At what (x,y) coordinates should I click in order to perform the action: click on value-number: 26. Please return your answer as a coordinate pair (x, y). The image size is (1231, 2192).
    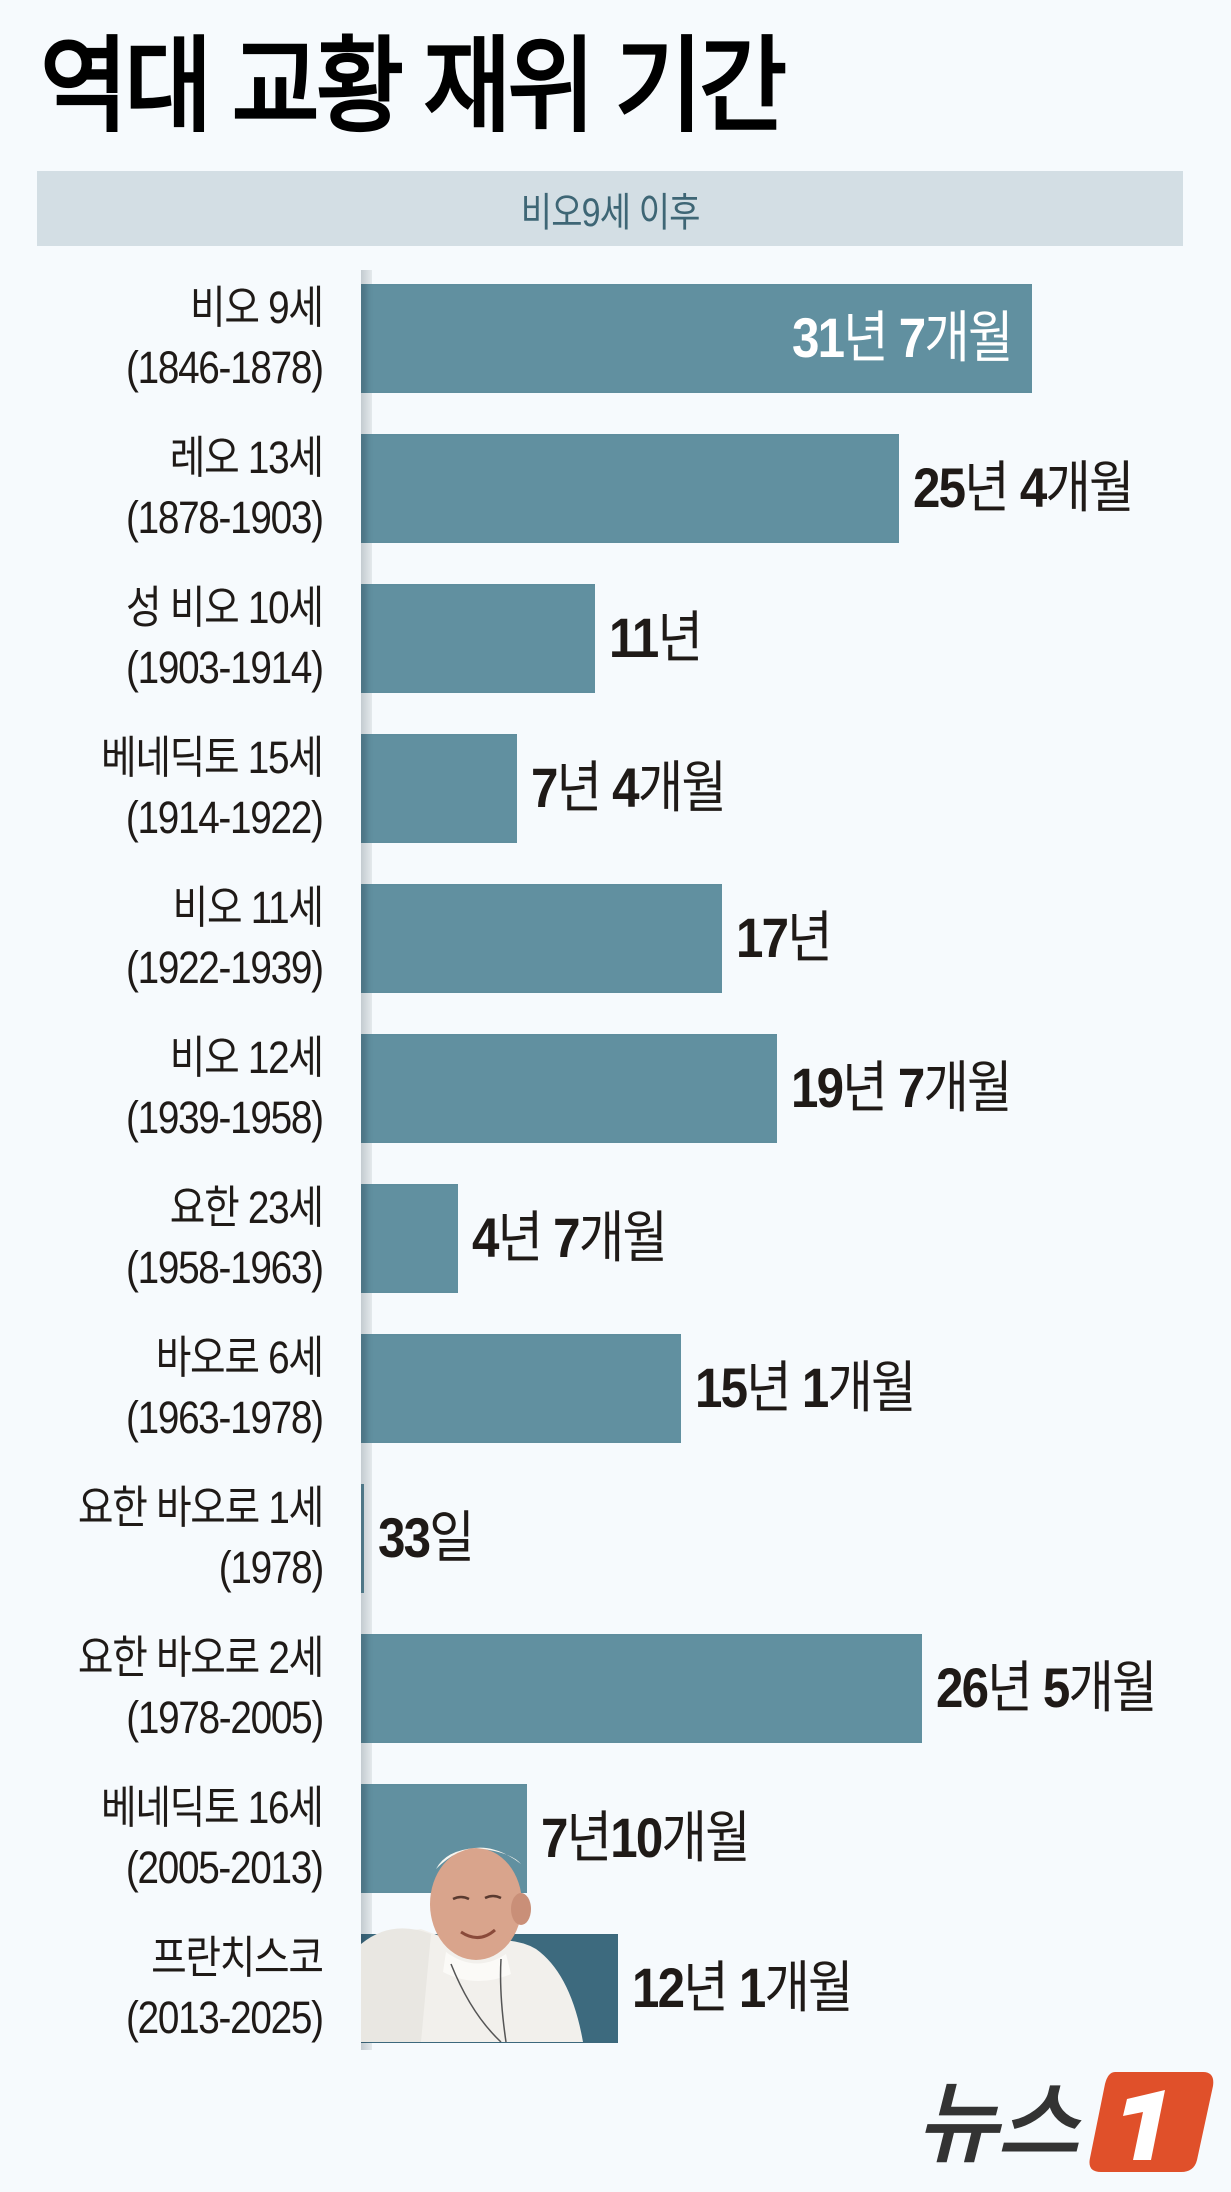
    Looking at the image, I should click on (962, 1687).